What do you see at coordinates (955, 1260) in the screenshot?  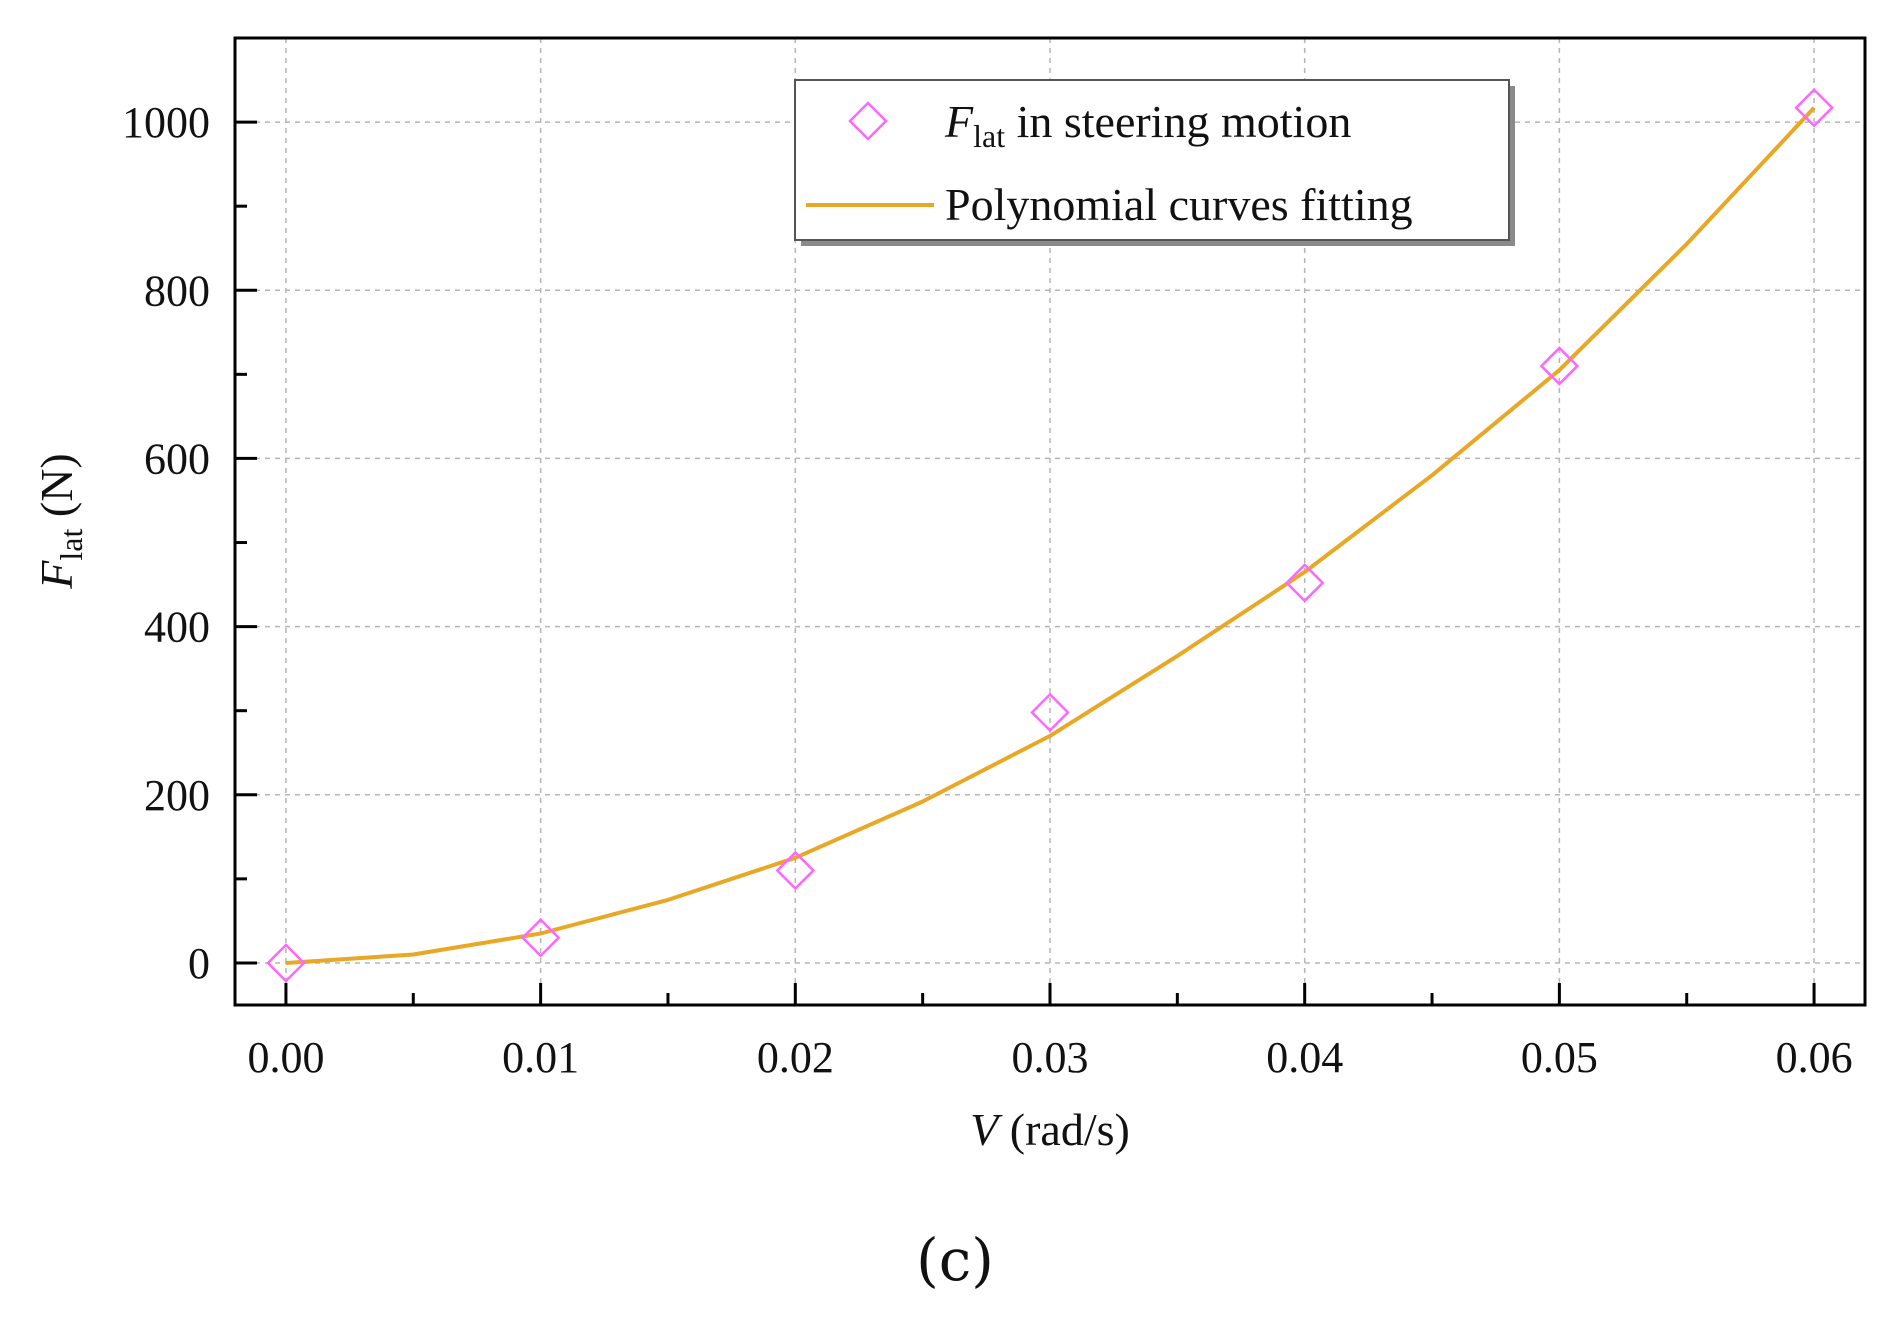 I see `panel-label: (c)` at bounding box center [955, 1260].